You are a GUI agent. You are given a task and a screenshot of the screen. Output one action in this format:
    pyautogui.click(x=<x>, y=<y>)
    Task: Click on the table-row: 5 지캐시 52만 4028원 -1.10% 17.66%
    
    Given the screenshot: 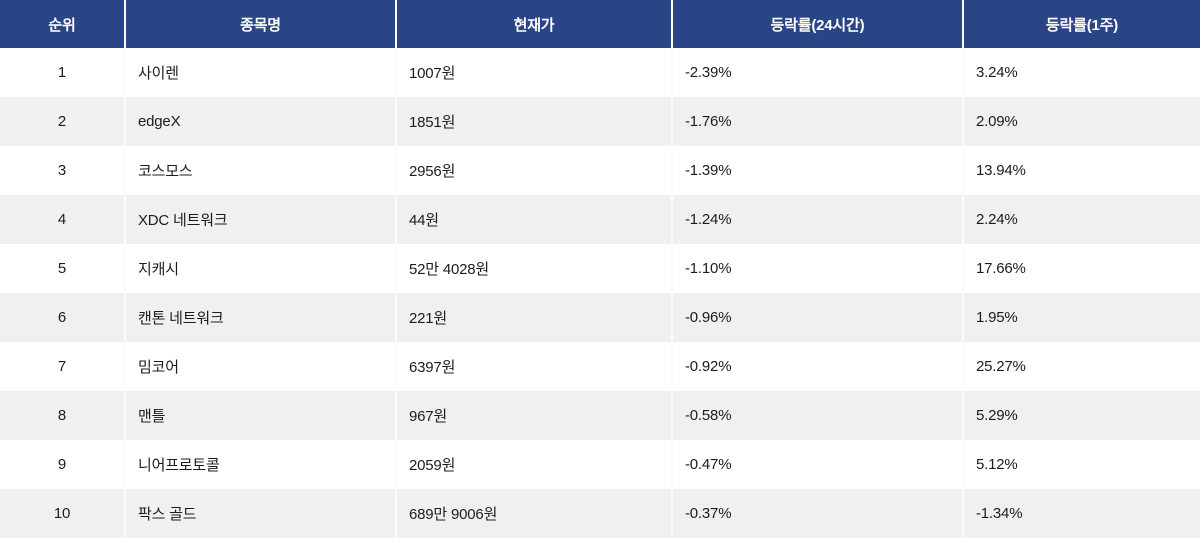 What is the action you would take?
    pyautogui.click(x=600, y=268)
    